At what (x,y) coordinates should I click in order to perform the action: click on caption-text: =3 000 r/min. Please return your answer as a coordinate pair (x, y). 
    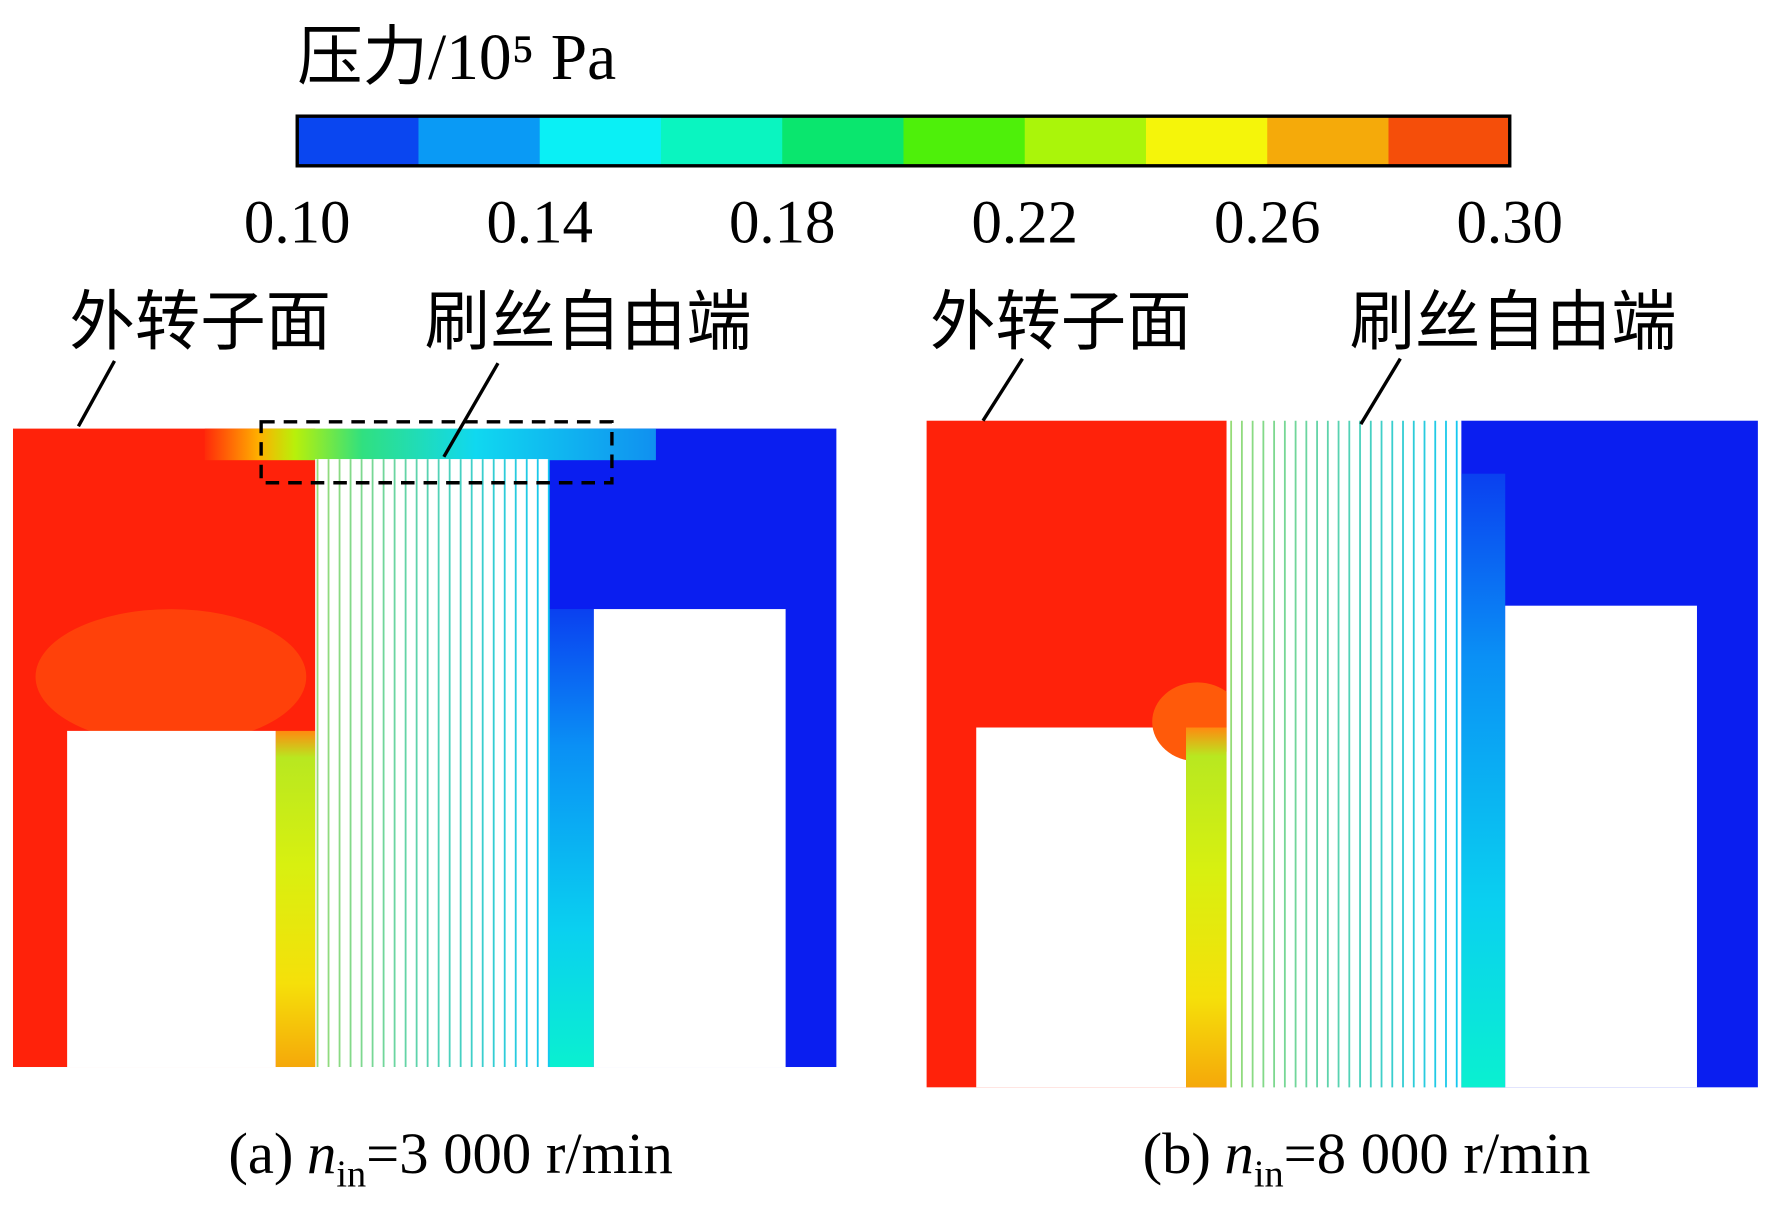
    Looking at the image, I should click on (519, 1153).